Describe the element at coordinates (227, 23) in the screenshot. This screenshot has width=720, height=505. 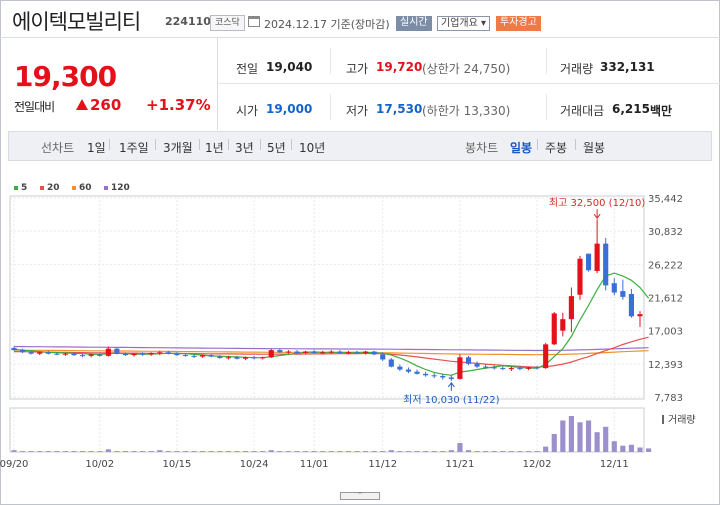
I see `market-badge: 코스닥` at that location.